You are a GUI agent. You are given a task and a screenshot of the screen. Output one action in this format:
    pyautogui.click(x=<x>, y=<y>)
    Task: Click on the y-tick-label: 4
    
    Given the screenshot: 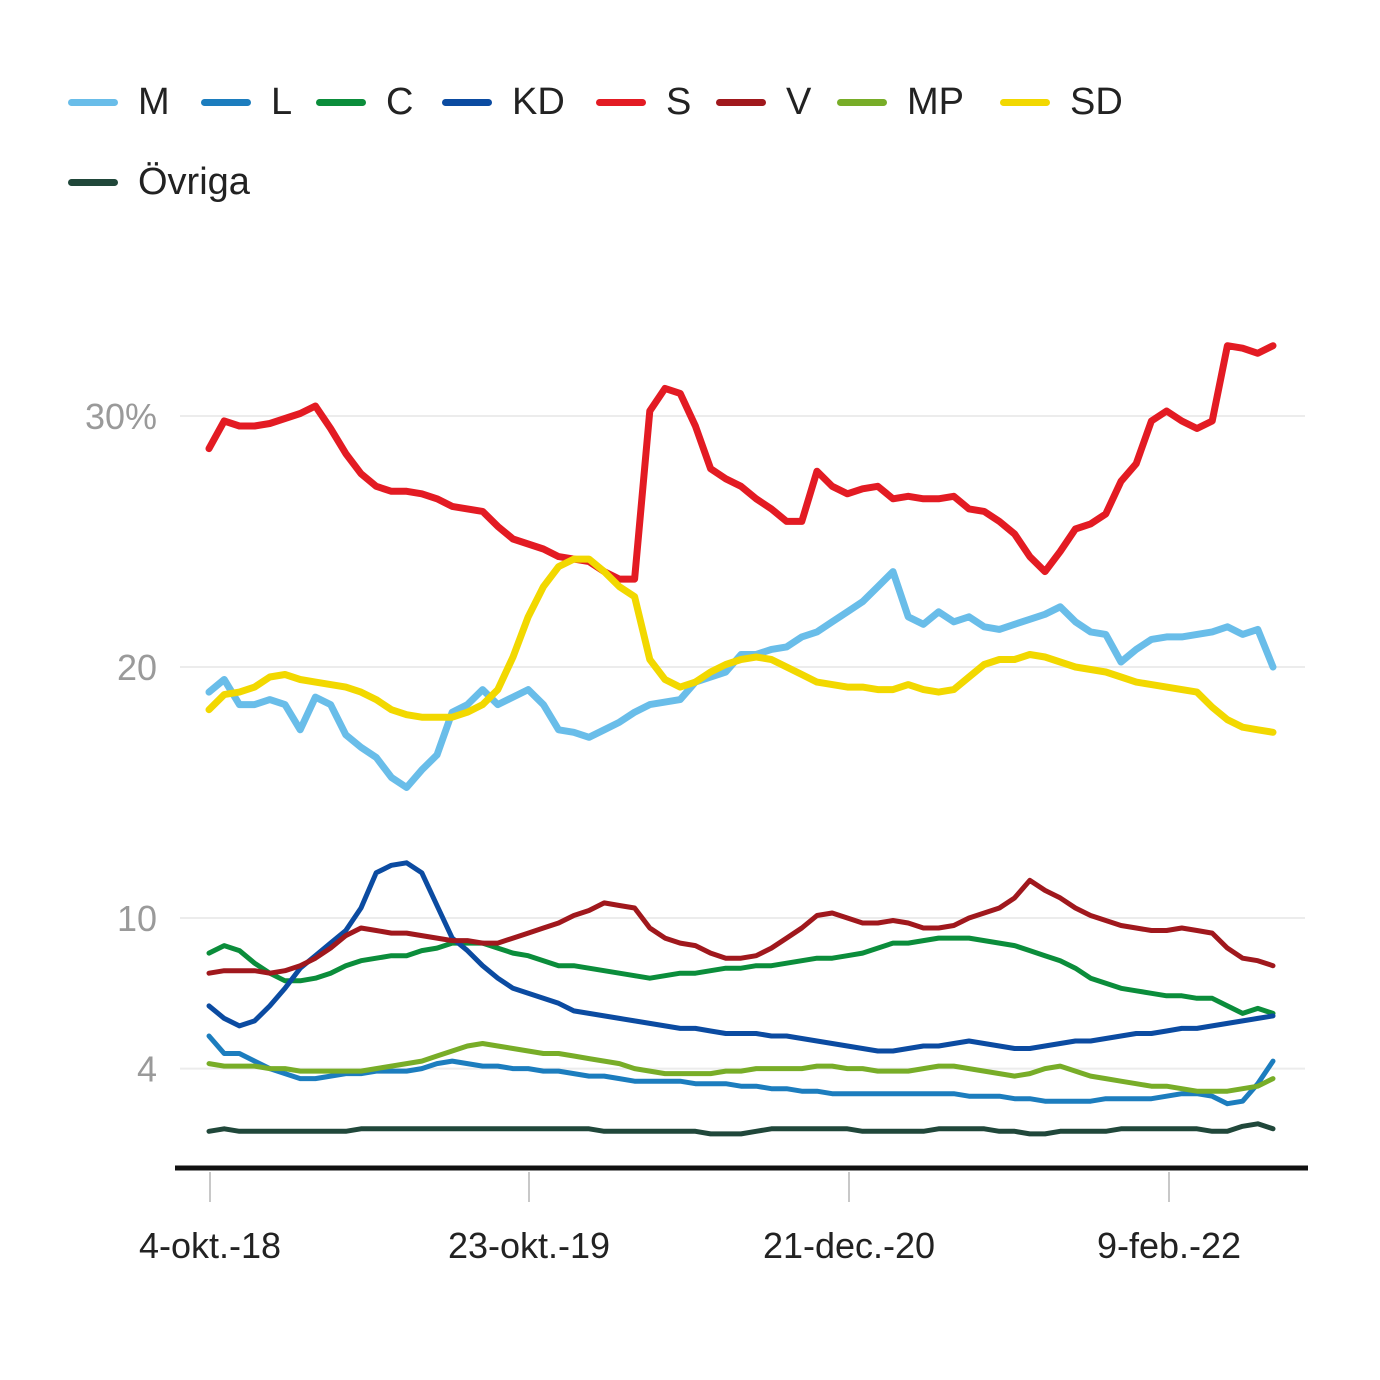 What is the action you would take?
    pyautogui.click(x=147, y=1069)
    